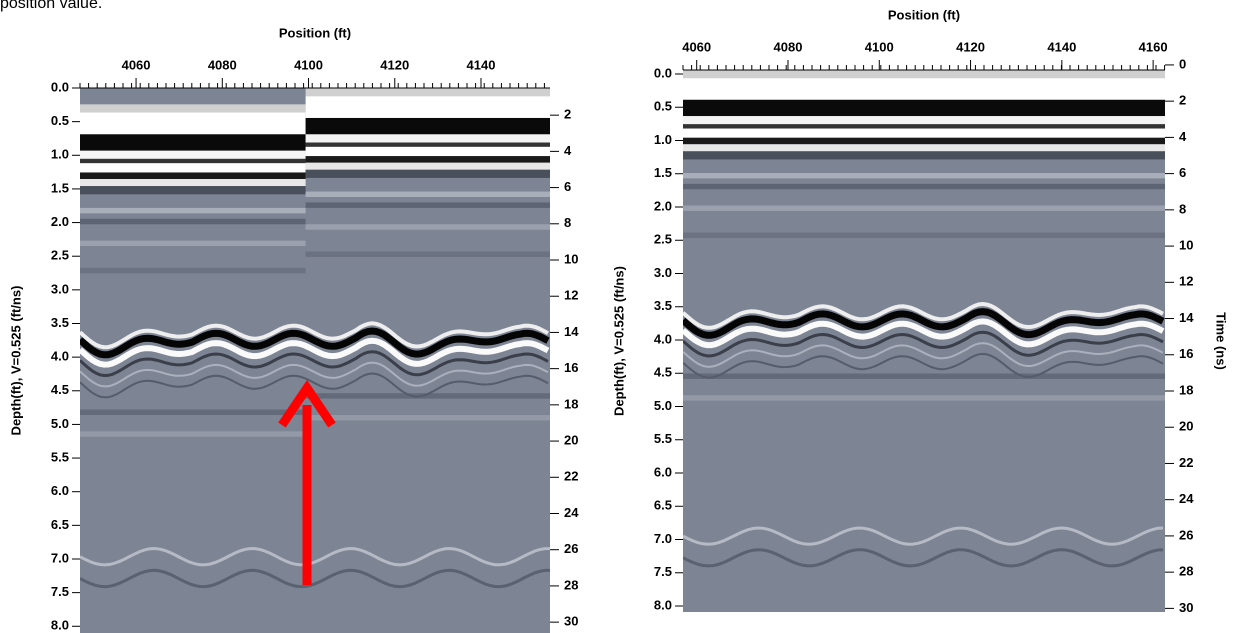 Image resolution: width=1233 pixels, height=633 pixels. I want to click on time-tick-label: 30, so click(1186, 607).